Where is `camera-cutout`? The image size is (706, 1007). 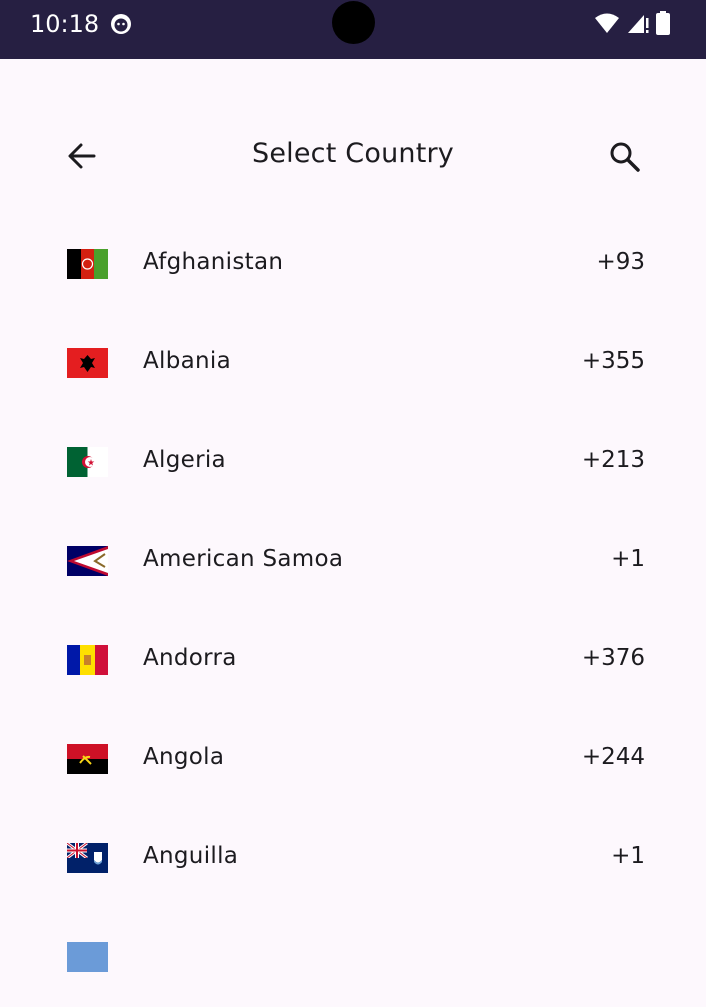
camera-cutout is located at coordinates (353, 22).